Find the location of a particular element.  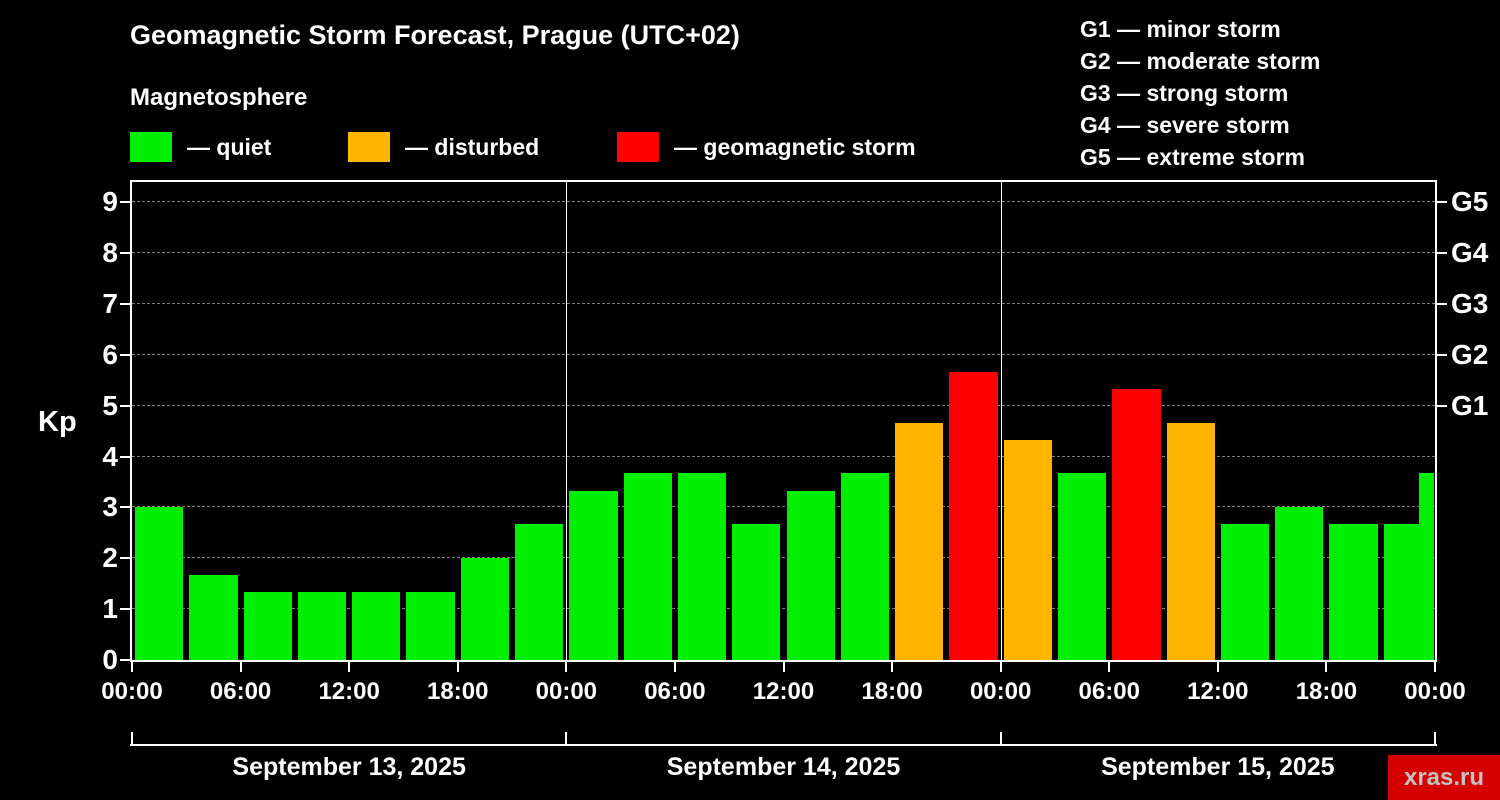

y-tick-label: 1 is located at coordinates (110, 609).